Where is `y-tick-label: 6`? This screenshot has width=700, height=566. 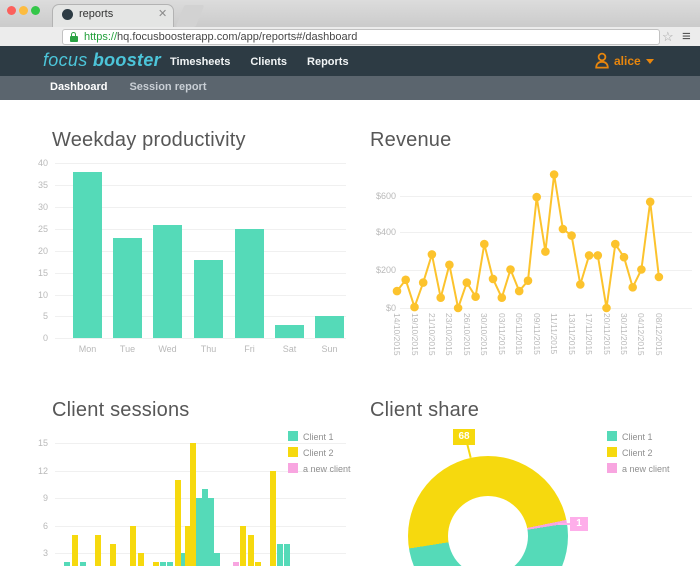 y-tick-label: 6 is located at coordinates (45, 525).